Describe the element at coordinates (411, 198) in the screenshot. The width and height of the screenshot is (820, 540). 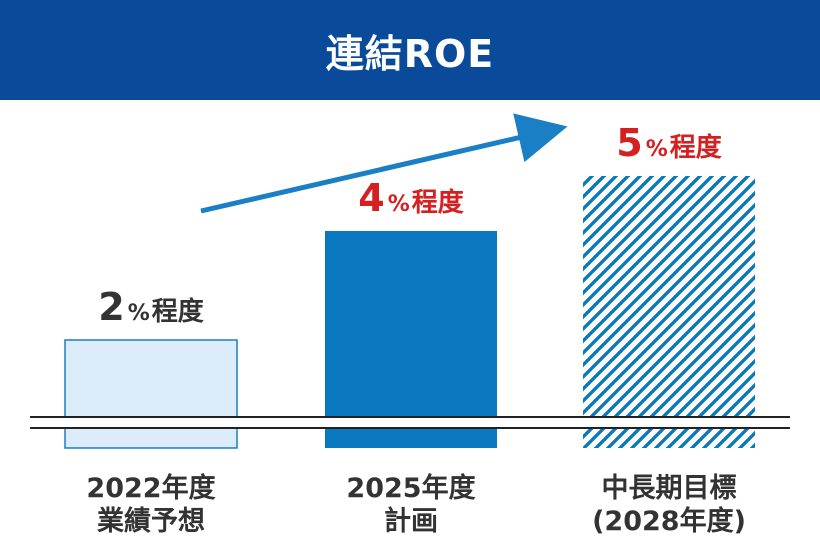
I see `value-label-2: 4 %程度` at that location.